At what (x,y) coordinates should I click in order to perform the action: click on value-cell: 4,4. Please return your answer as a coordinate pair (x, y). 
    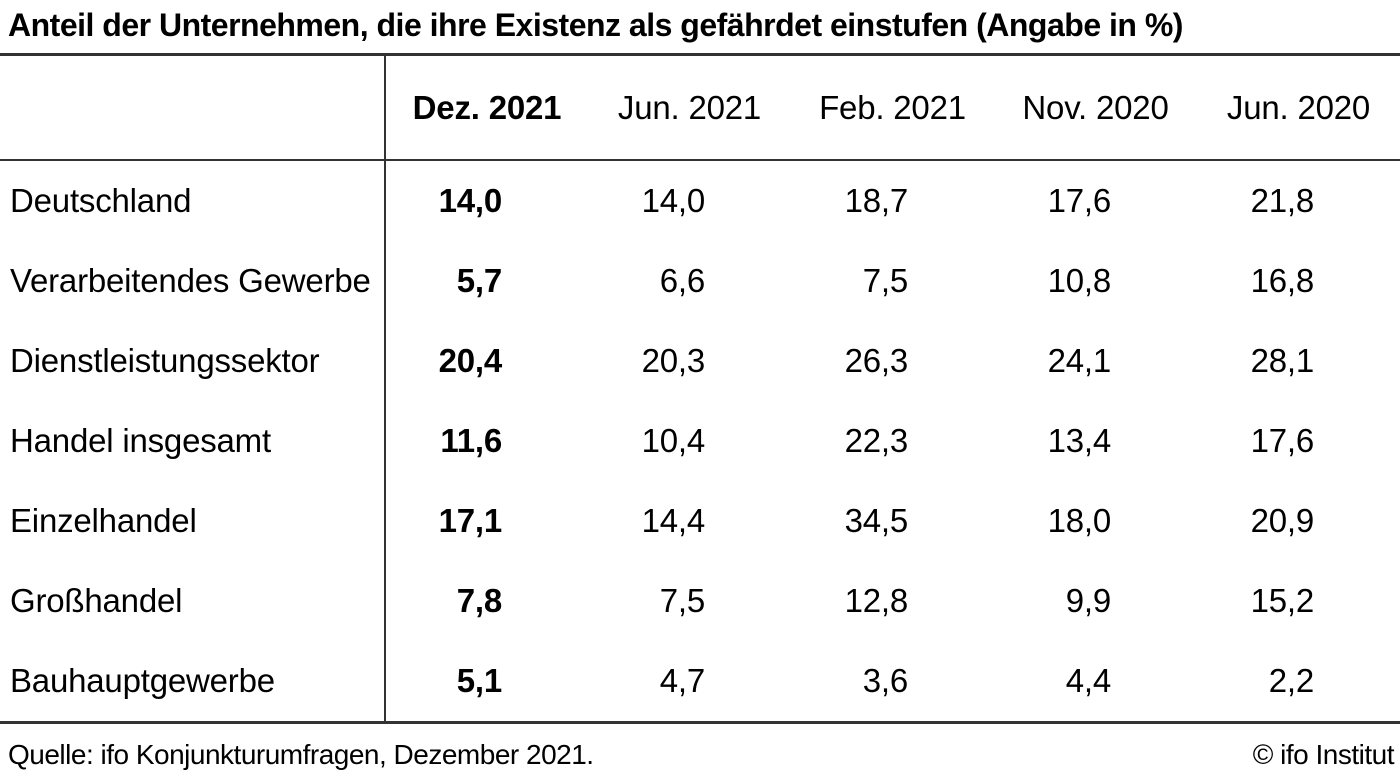
    Looking at the image, I should click on (1095, 682).